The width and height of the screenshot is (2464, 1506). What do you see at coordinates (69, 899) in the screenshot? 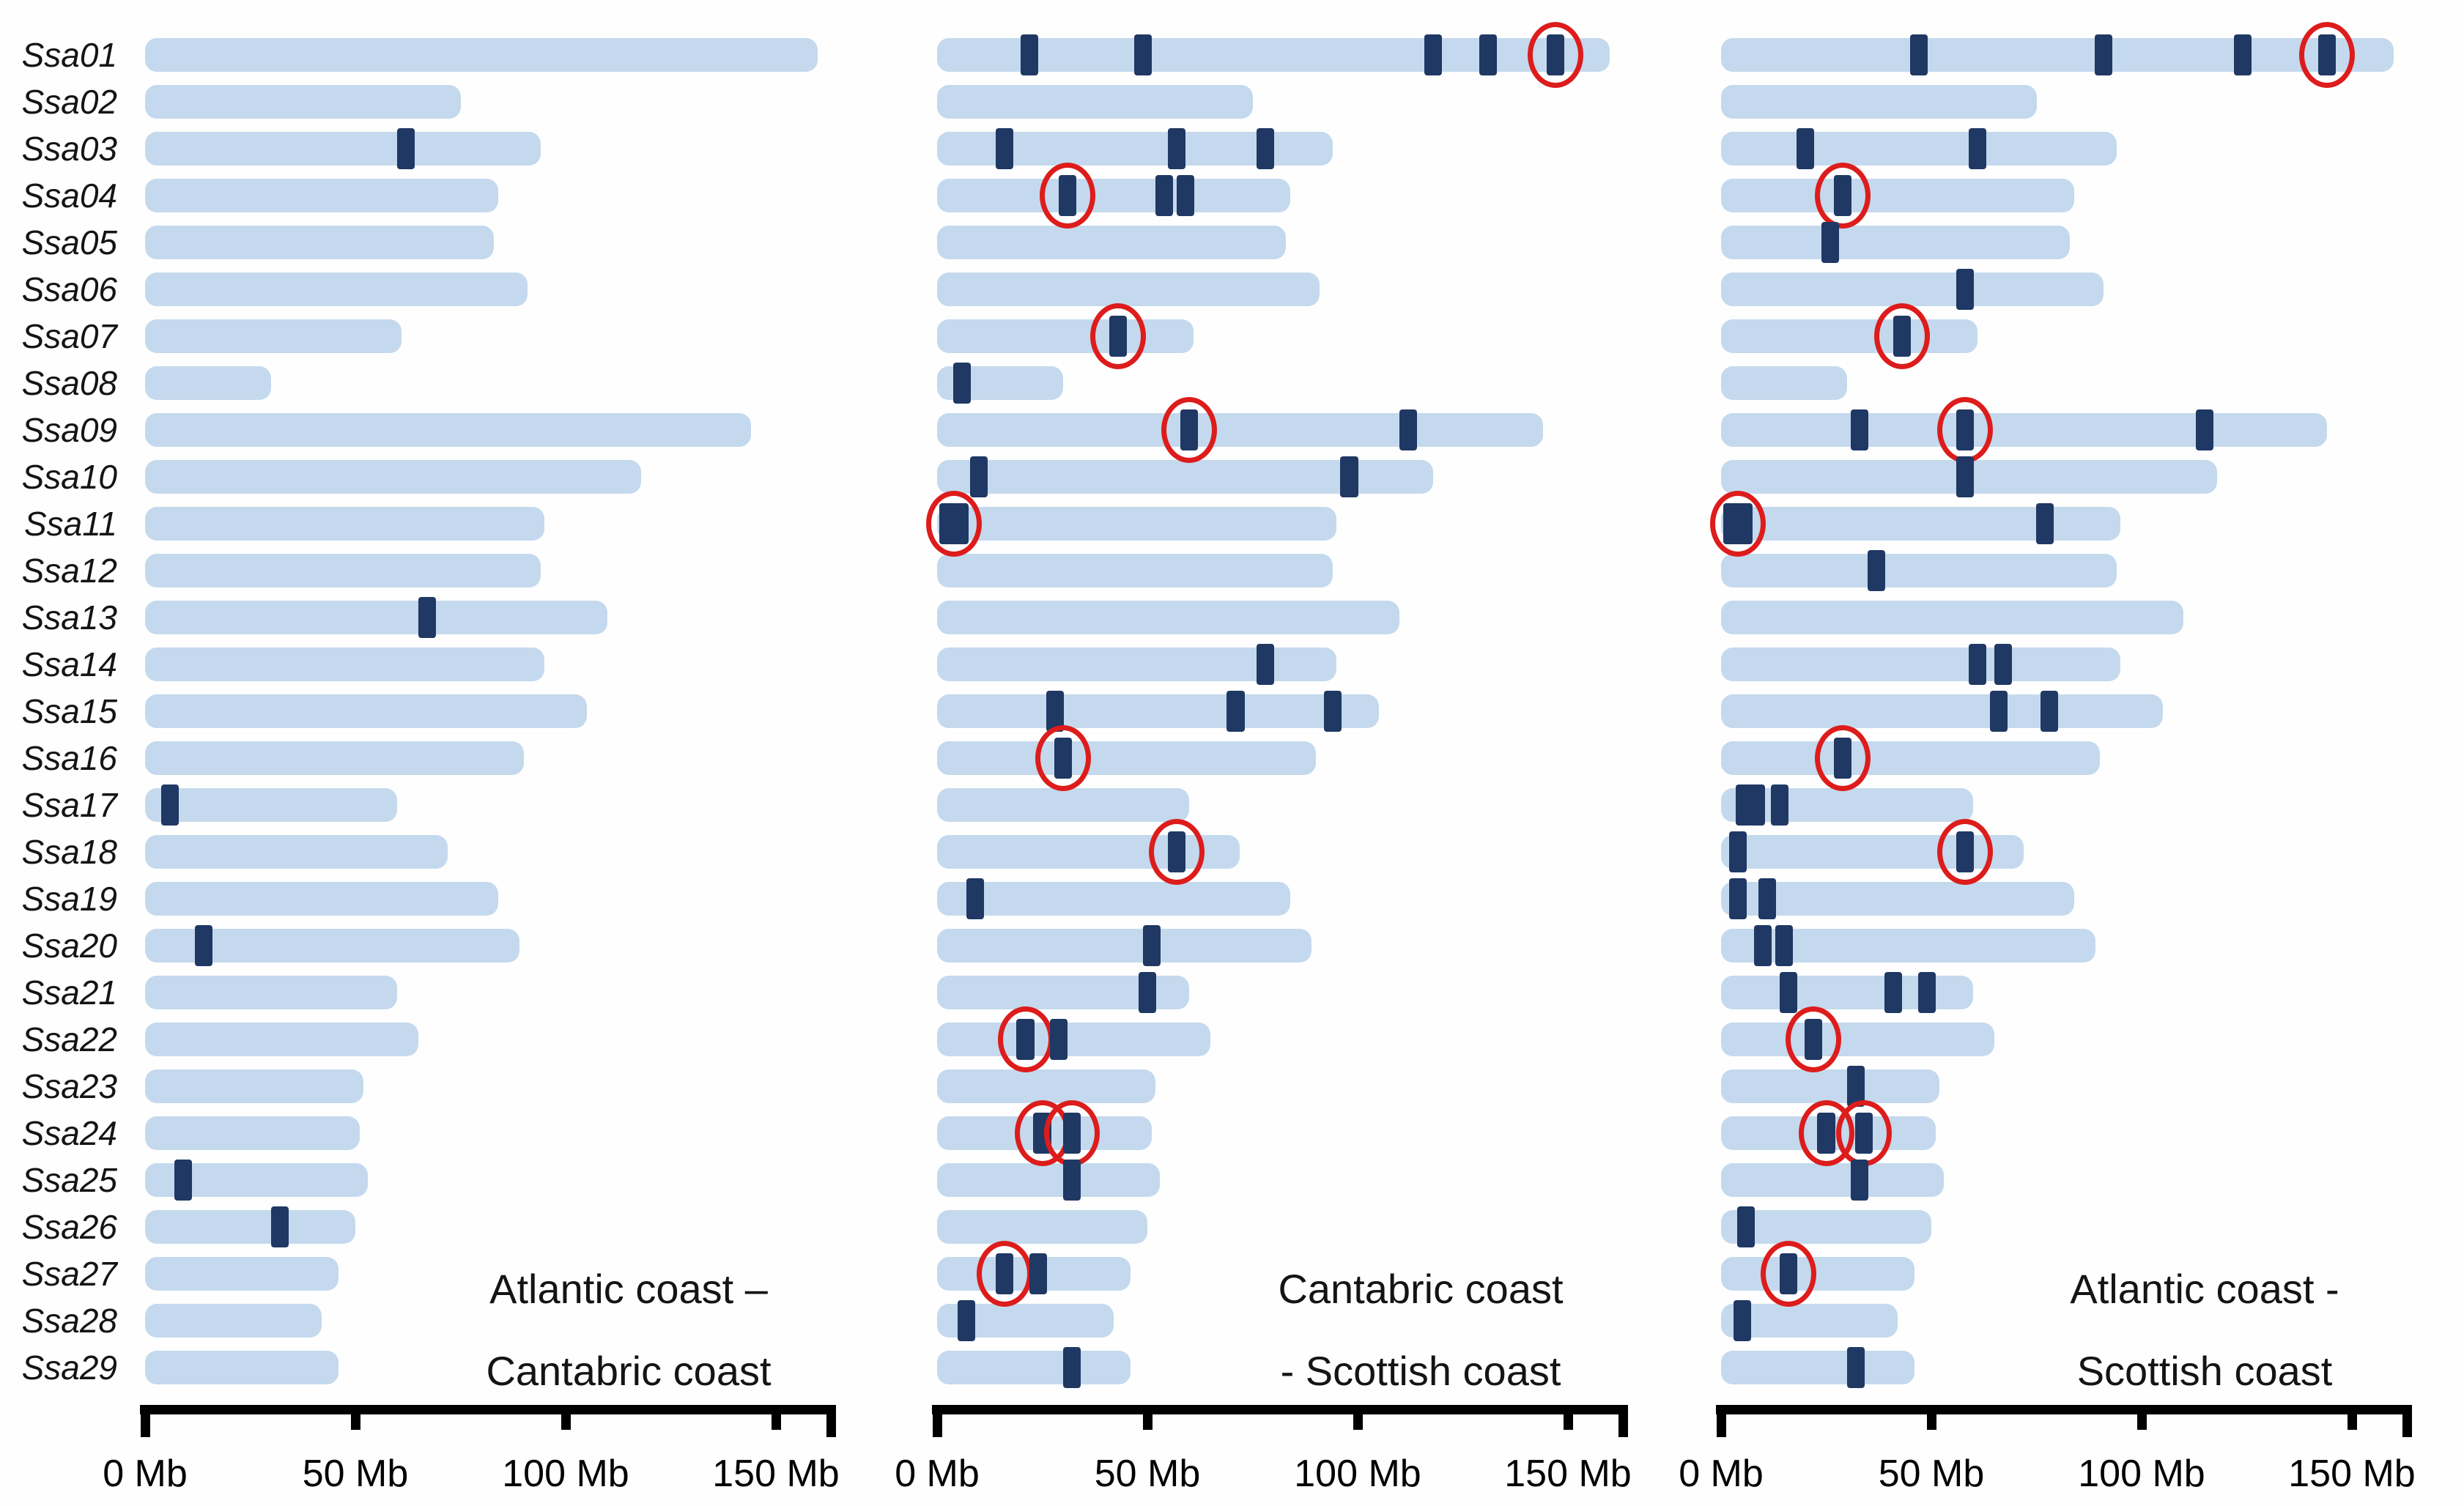
I see `chromosome-label: Ssa19` at bounding box center [69, 899].